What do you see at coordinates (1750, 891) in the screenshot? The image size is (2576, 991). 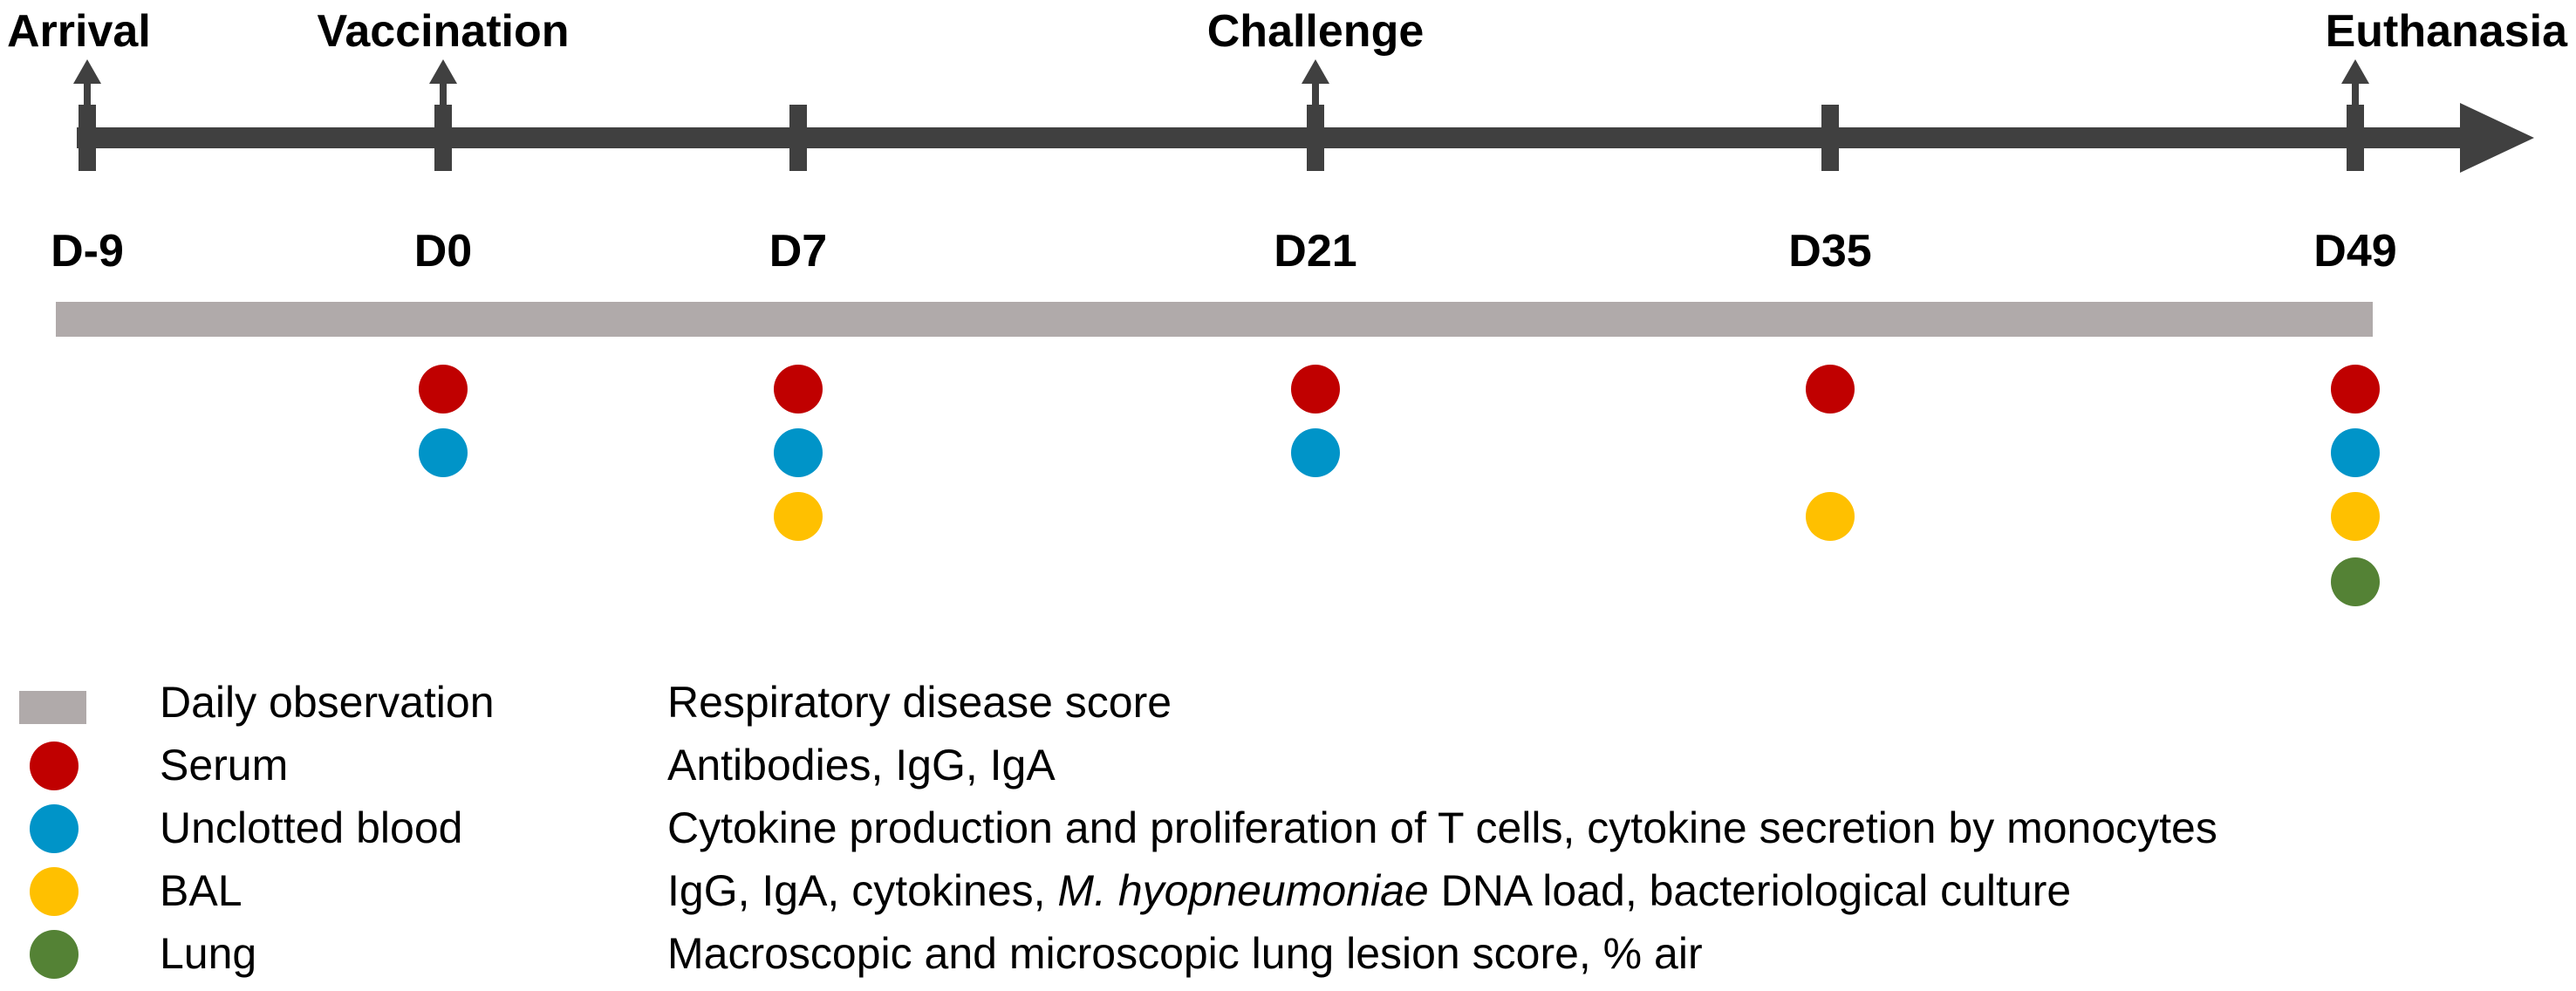 I see `measure-part: DNA load, bacteriological culture` at bounding box center [1750, 891].